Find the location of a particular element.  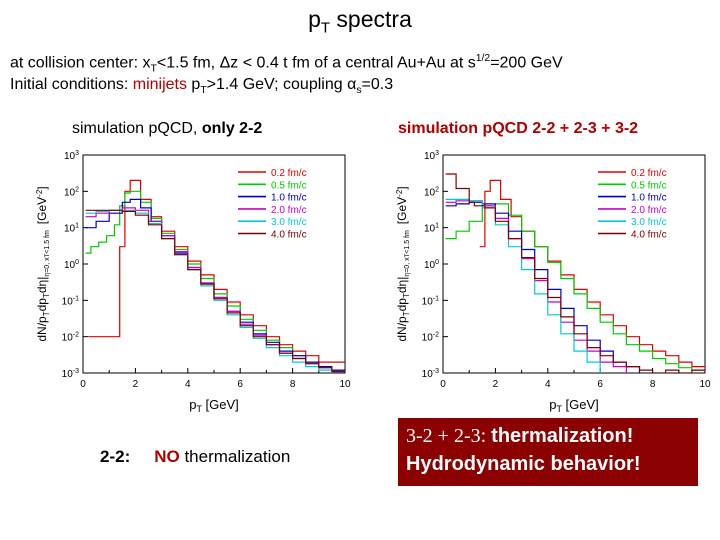

left-legend-entry: 2.0 fm/c is located at coordinates (289, 210).